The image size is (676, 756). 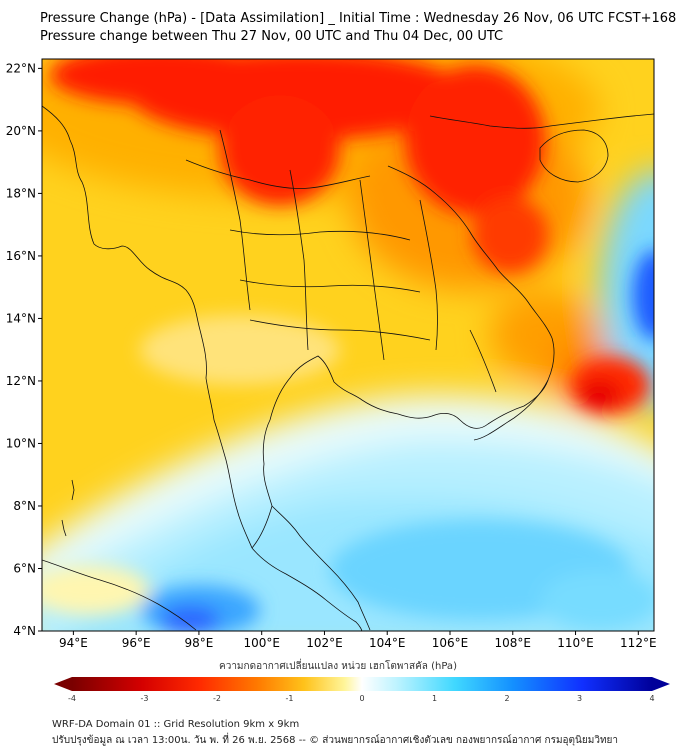 I want to click on colorbar-low-arrow, so click(x=63, y=684).